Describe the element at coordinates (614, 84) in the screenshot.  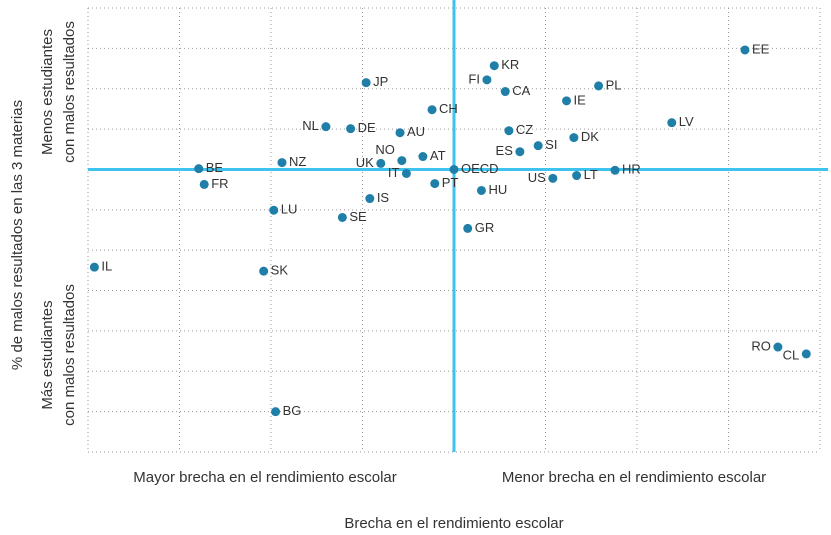
I see `point-label: PL` at that location.